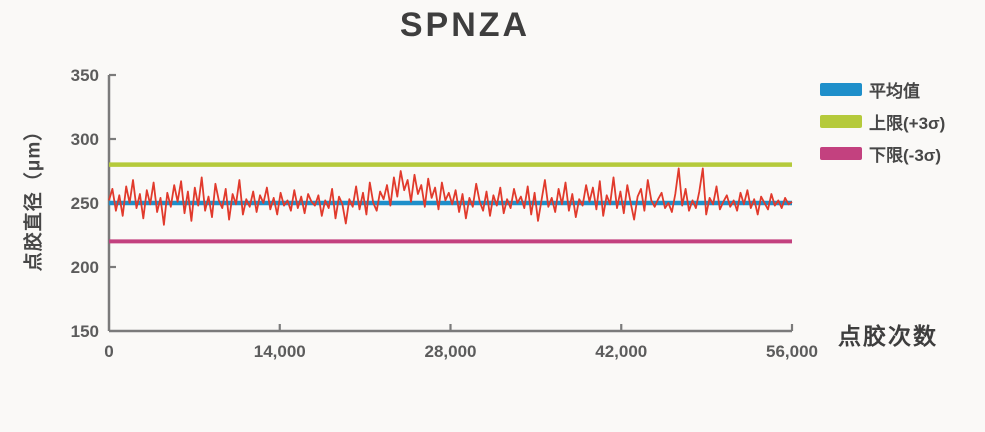 Image resolution: width=985 pixels, height=432 pixels. I want to click on legend-item-average: 平均值, so click(882, 91).